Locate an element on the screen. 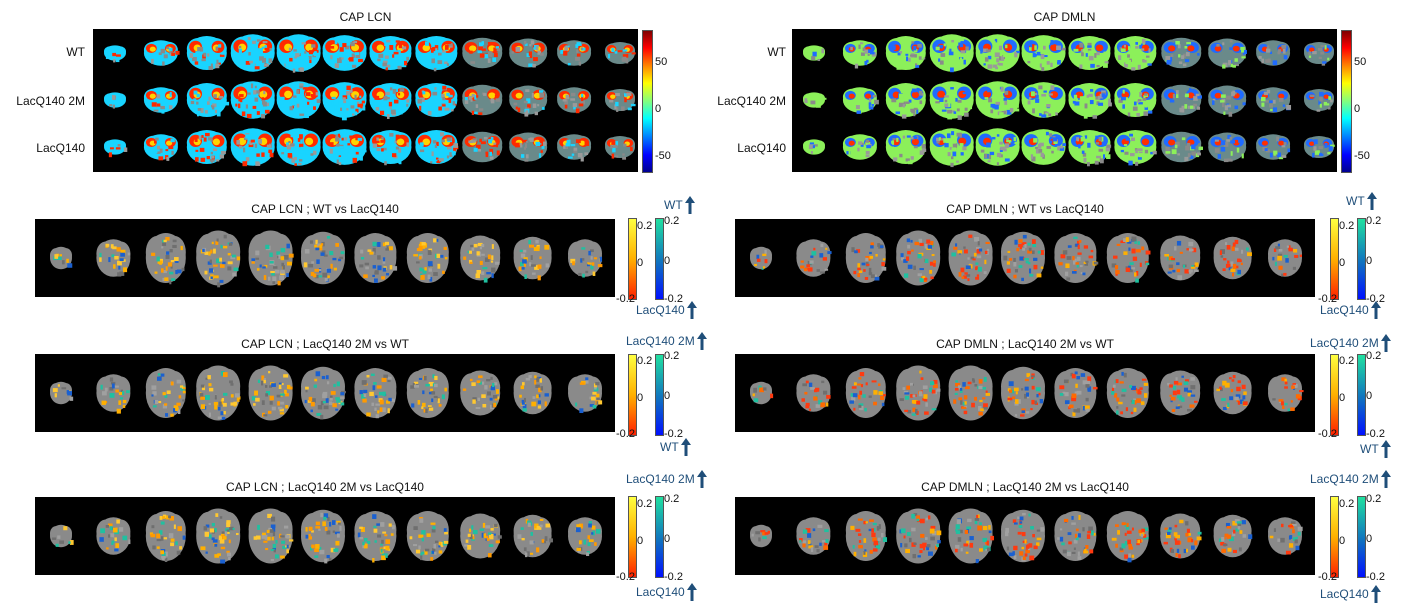  lcn-wt-vs-lacq140-bottom-group: LacQ140 is located at coordinates (666, 310).